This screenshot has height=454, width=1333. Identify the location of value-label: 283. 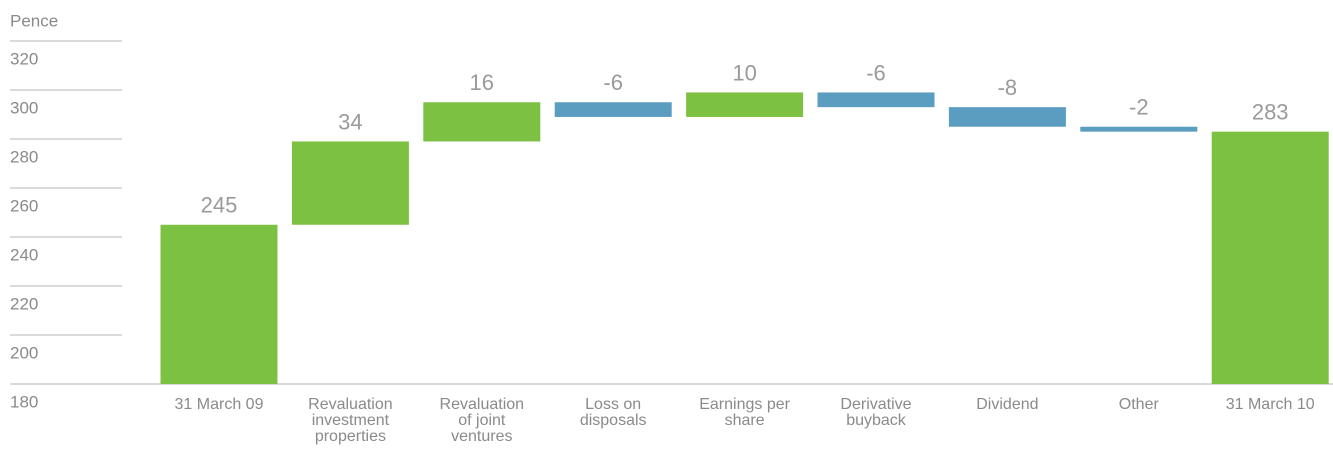
(1270, 111).